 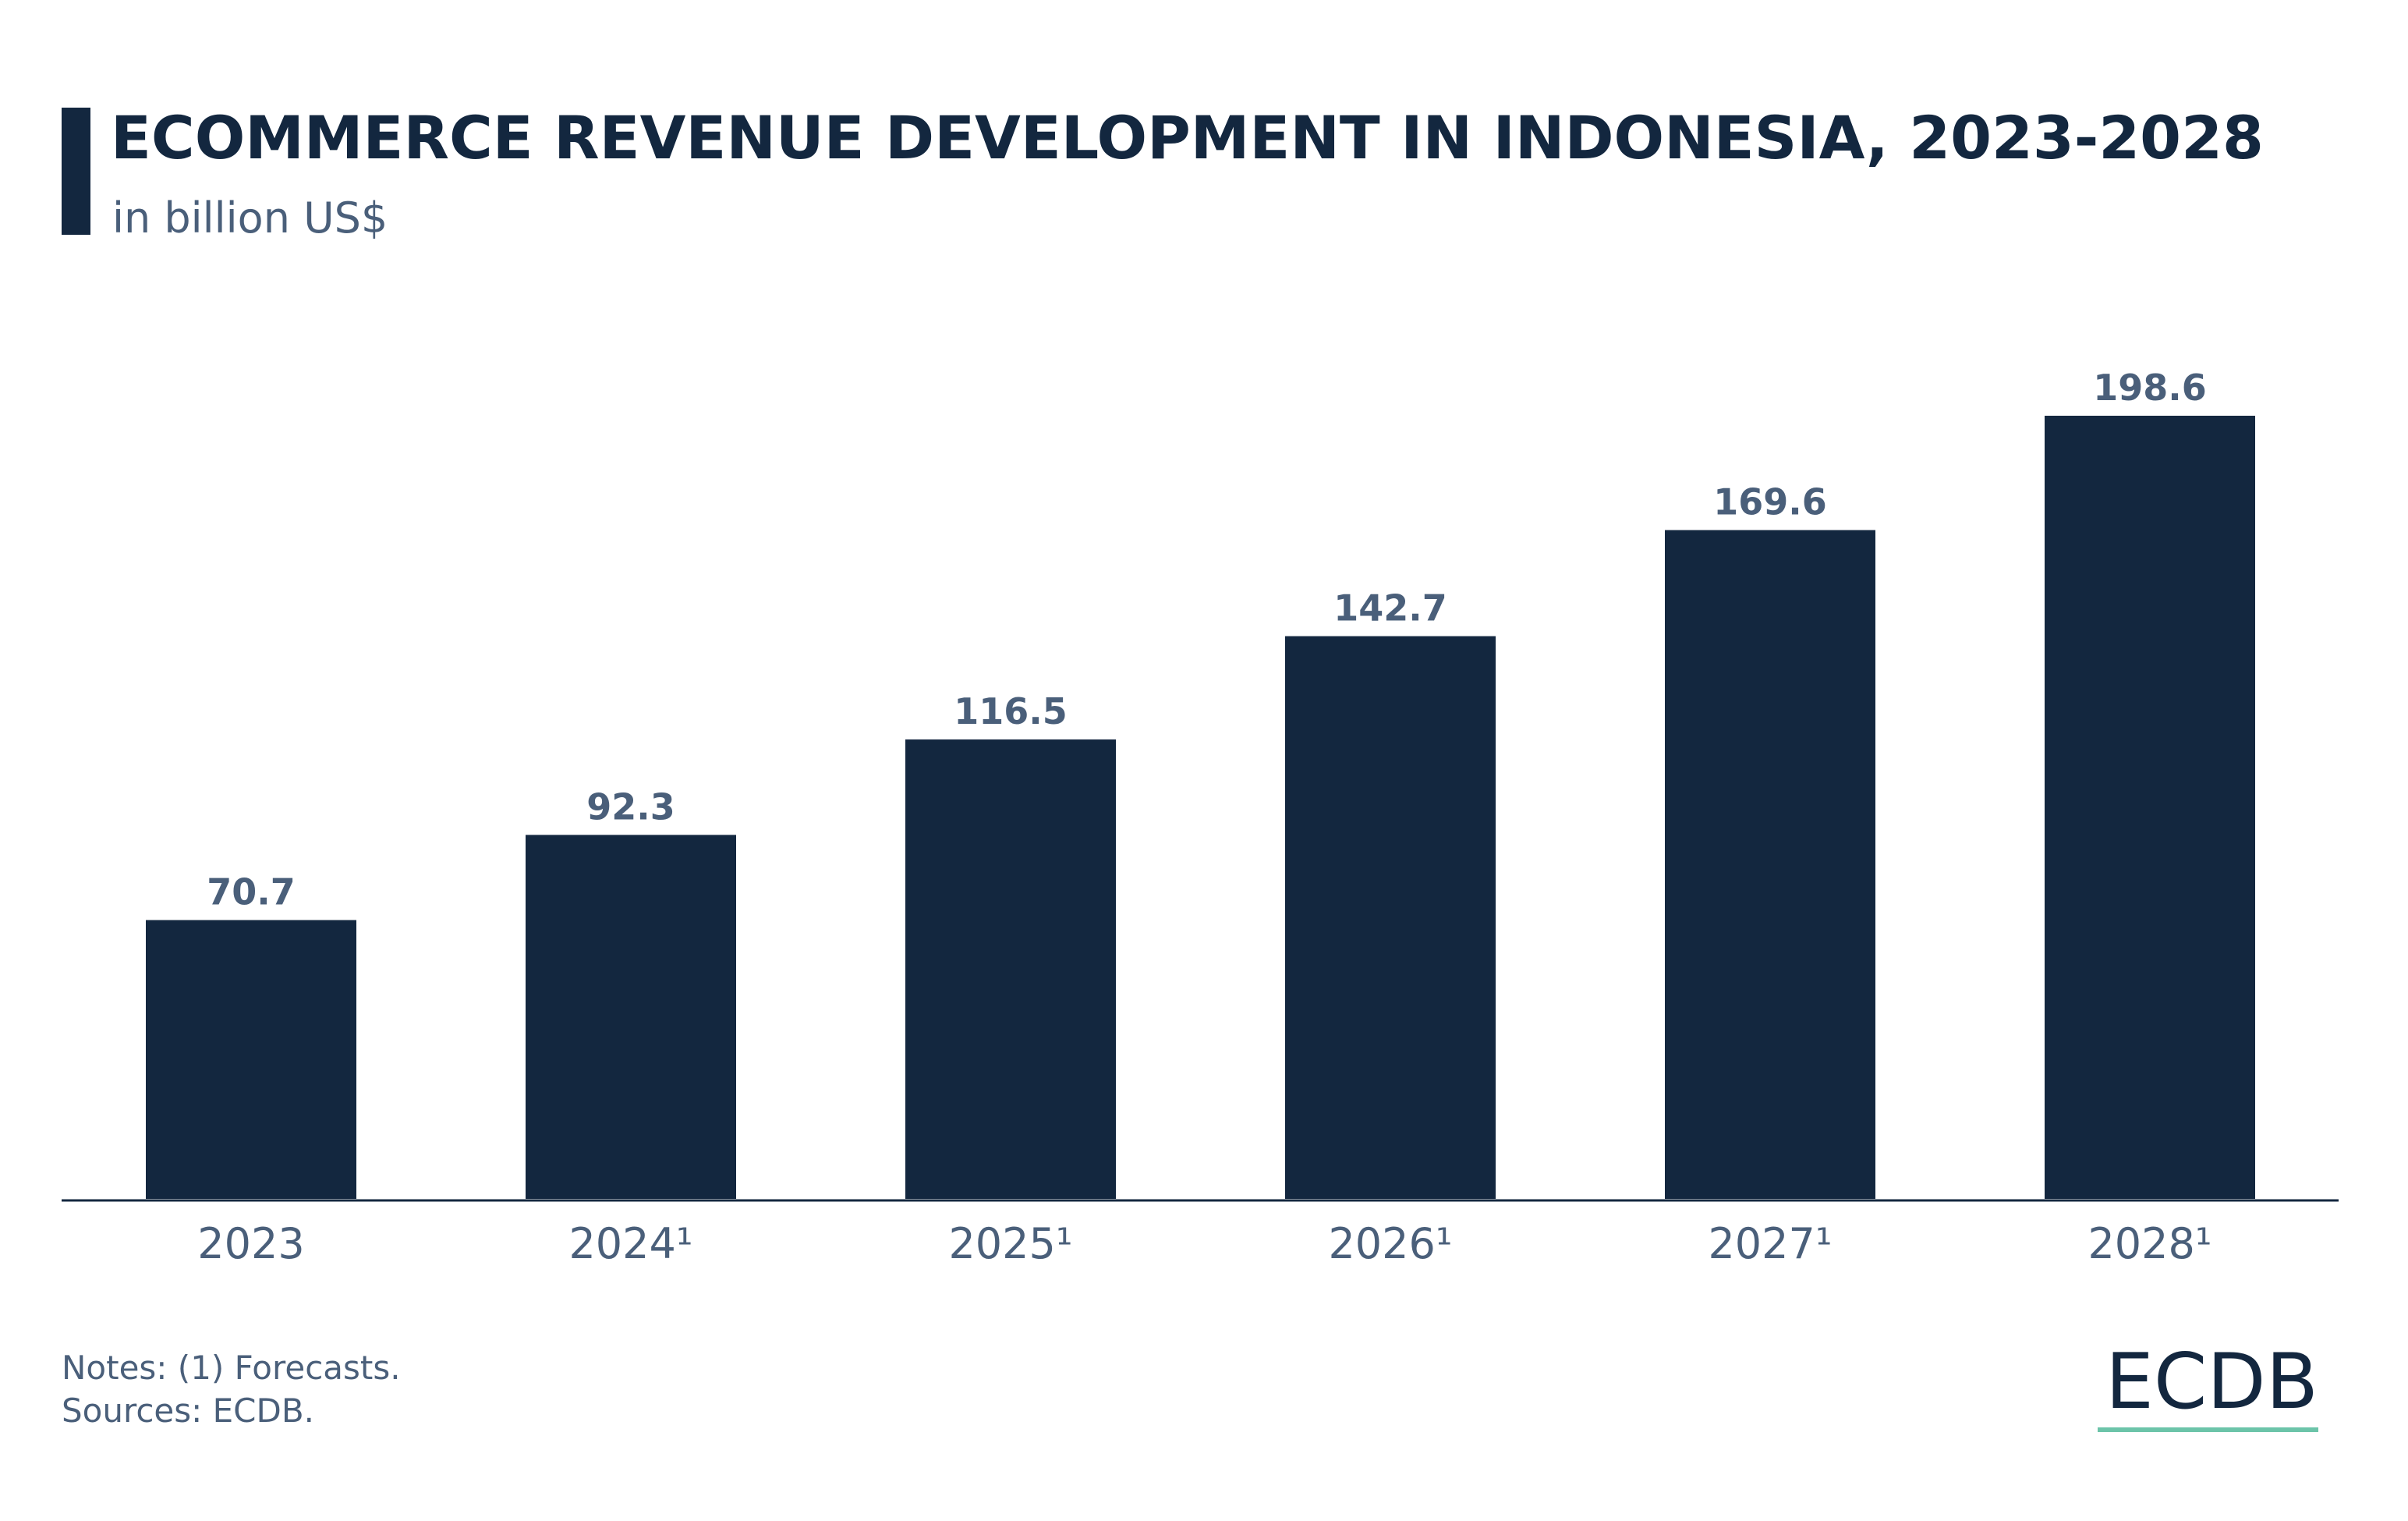 I want to click on x-tick-label: 2027¹, so click(x=1770, y=1243).